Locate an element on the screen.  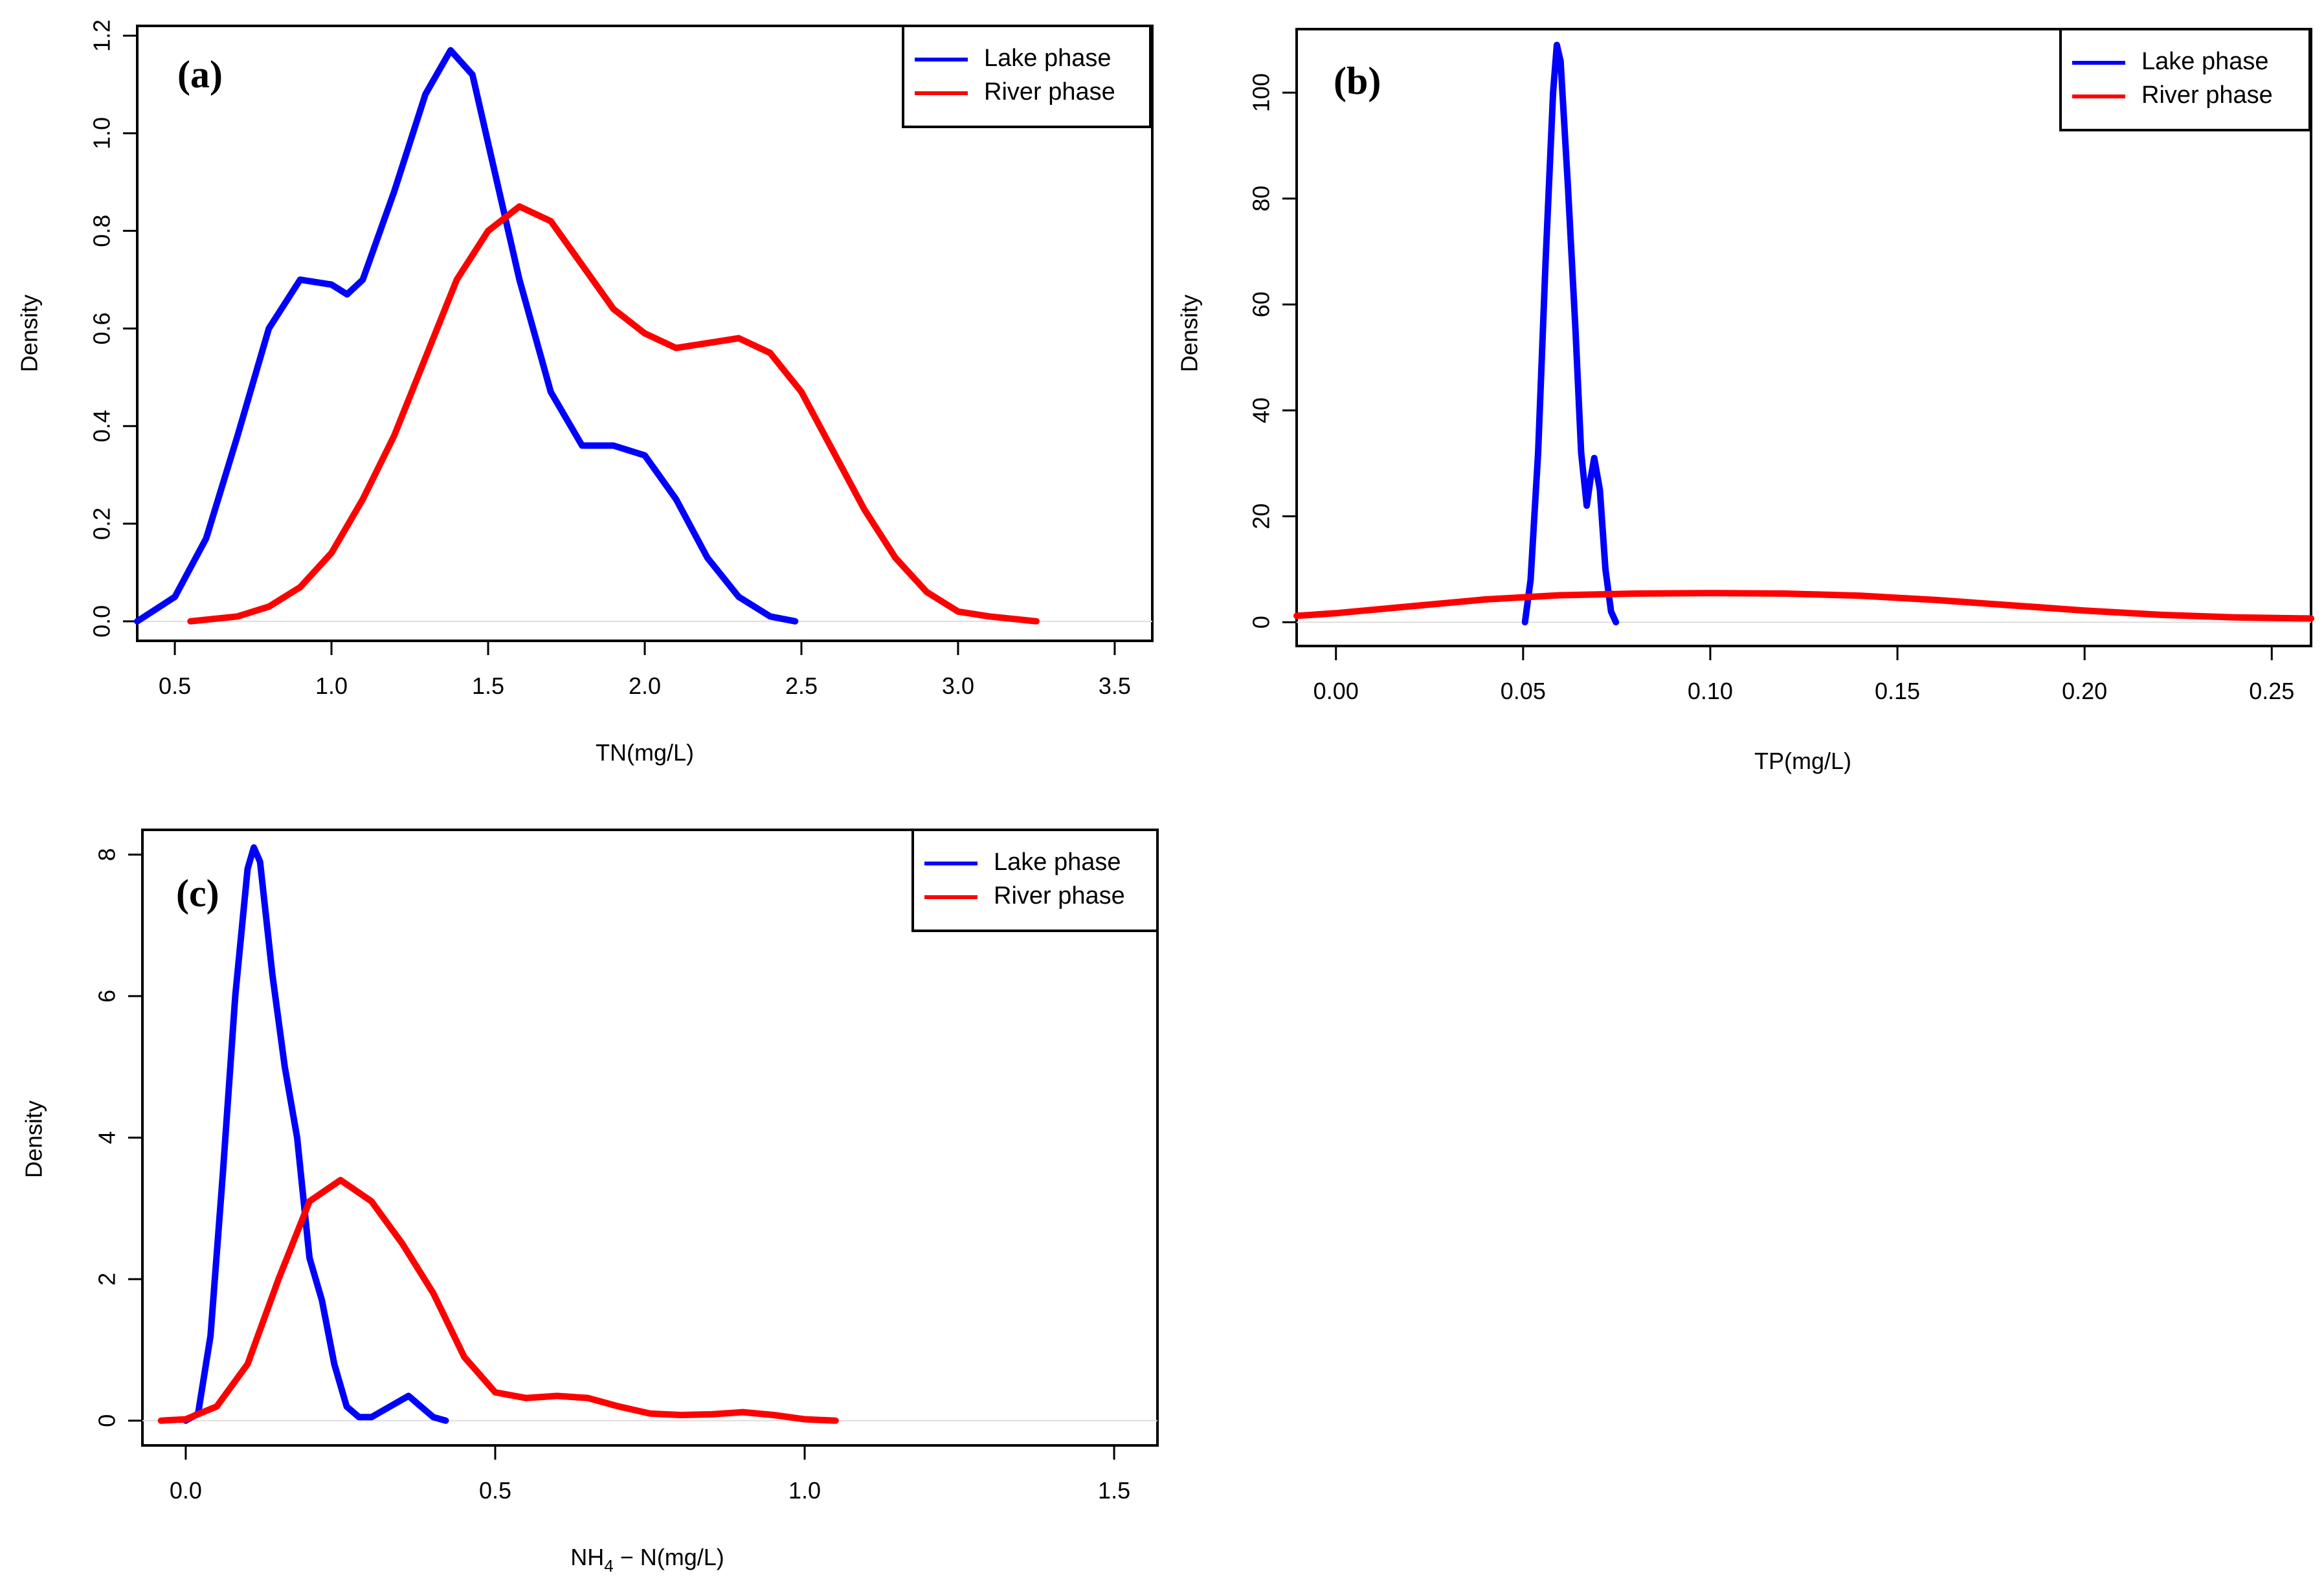
x-tick-label: 0.00 is located at coordinates (1336, 691).